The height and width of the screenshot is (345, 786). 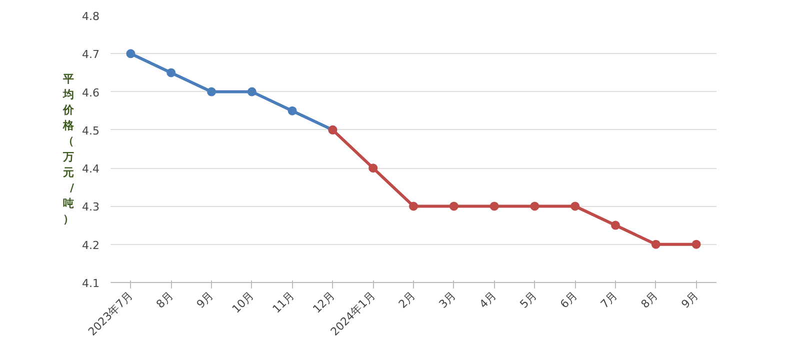 I want to click on x-tick-label: 4月, so click(x=487, y=299).